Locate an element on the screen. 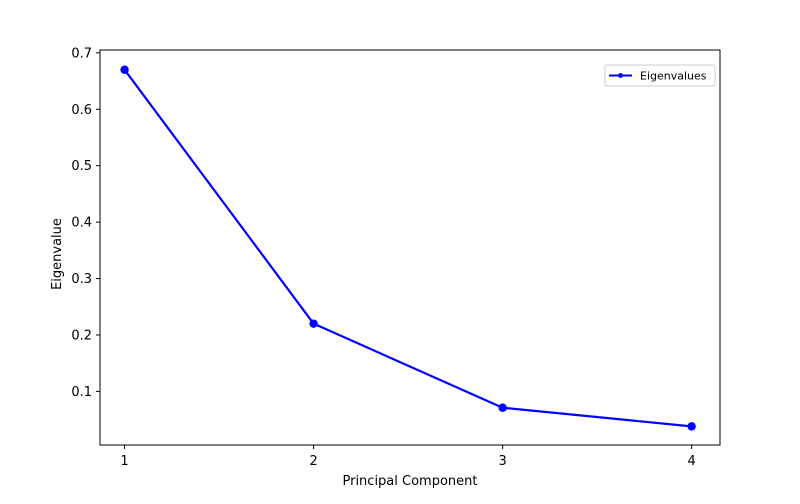  legend-marker-swatch is located at coordinates (620, 75).